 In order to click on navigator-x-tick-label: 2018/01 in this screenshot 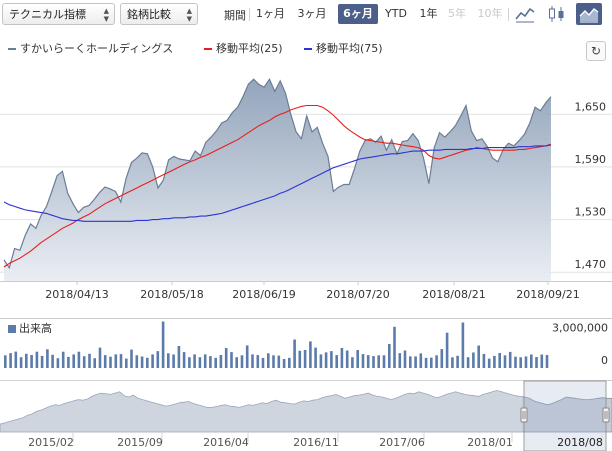, I will do `click(490, 442)`.